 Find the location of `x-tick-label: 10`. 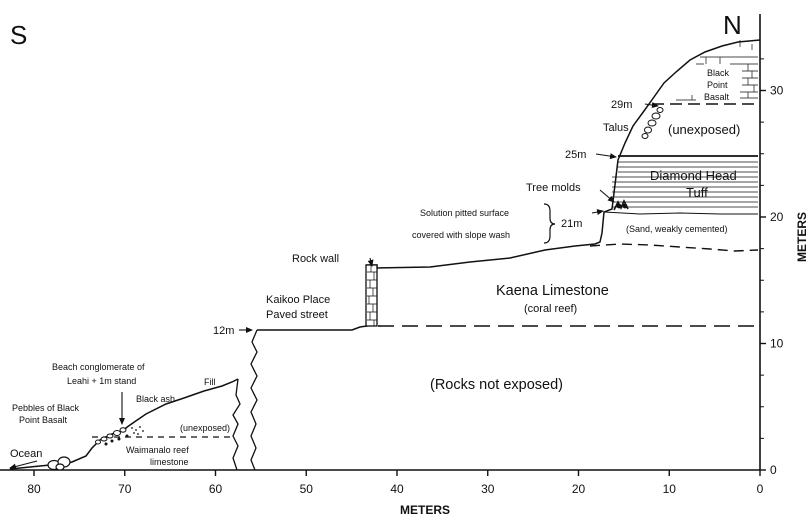

x-tick-label: 10 is located at coordinates (670, 489).